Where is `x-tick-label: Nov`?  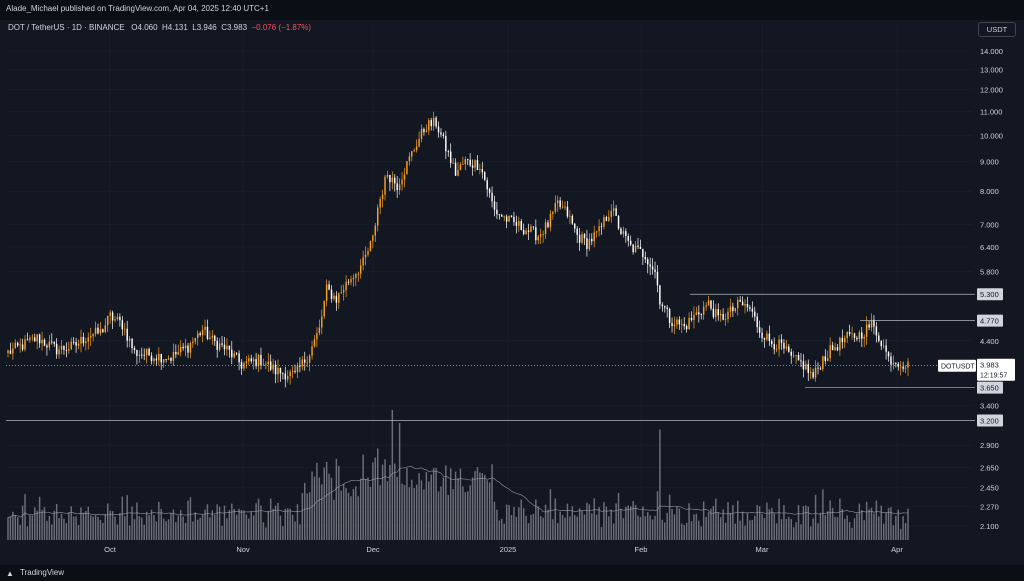 x-tick-label: Nov is located at coordinates (243, 549).